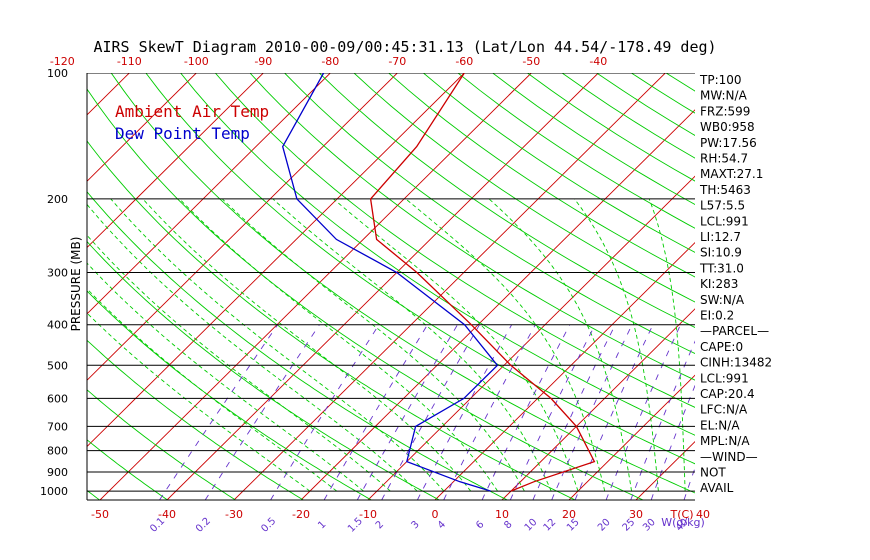  What do you see at coordinates (713, 473) in the screenshot?
I see `stats-entry: NOT` at bounding box center [713, 473].